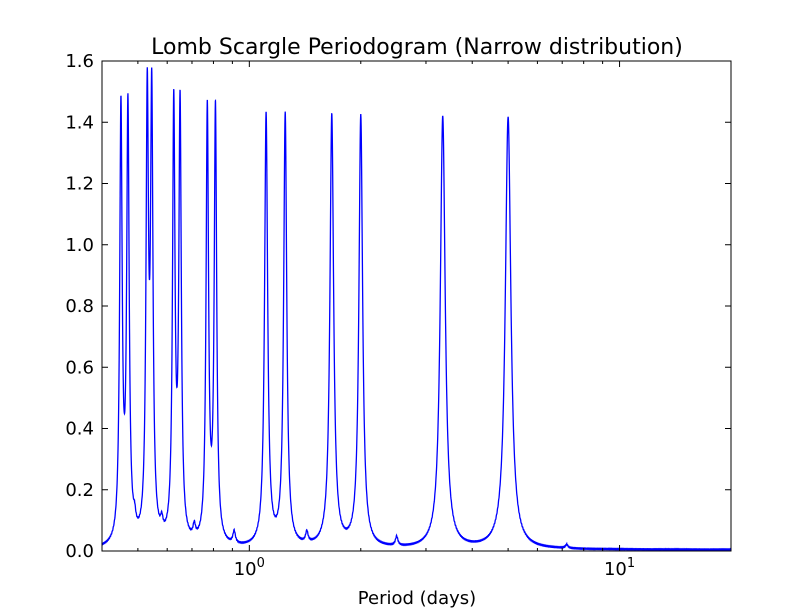 The height and width of the screenshot is (612, 812). What do you see at coordinates (79, 367) in the screenshot?
I see `y-tick-label: 0.6` at bounding box center [79, 367].